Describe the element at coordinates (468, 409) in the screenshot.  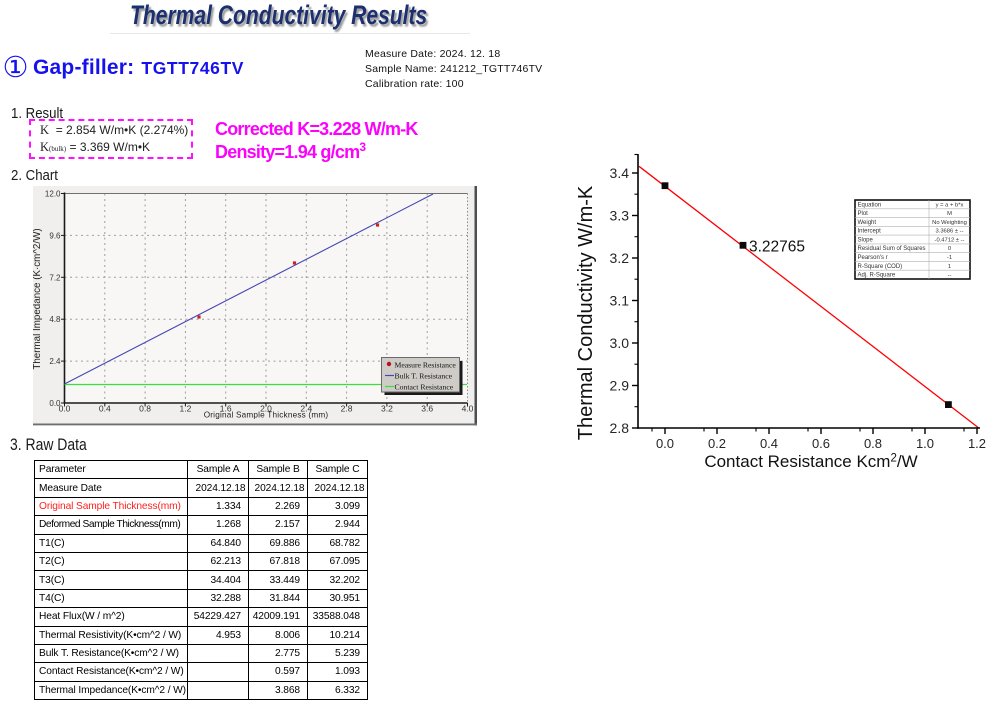
I see `svg-text: 4.0` at that location.